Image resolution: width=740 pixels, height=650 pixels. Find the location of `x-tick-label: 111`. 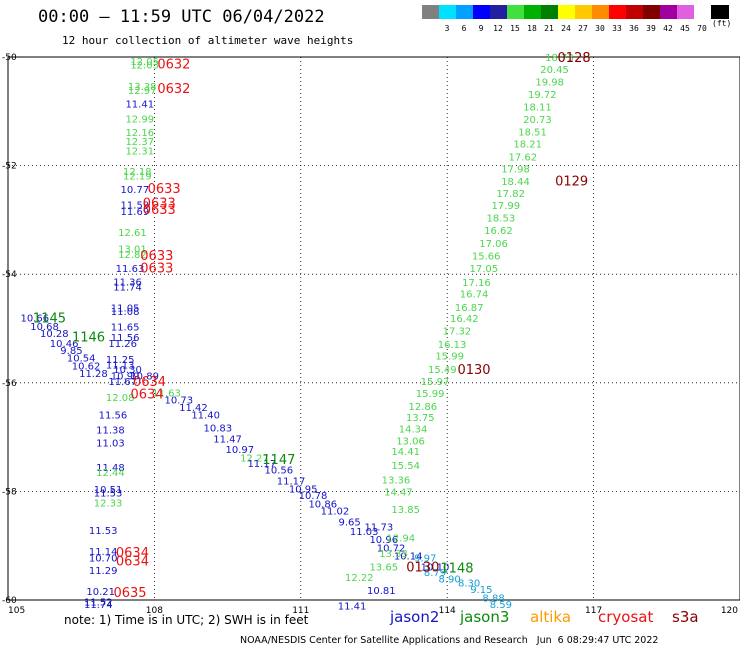

x-tick-label: 111 is located at coordinates (300, 611).